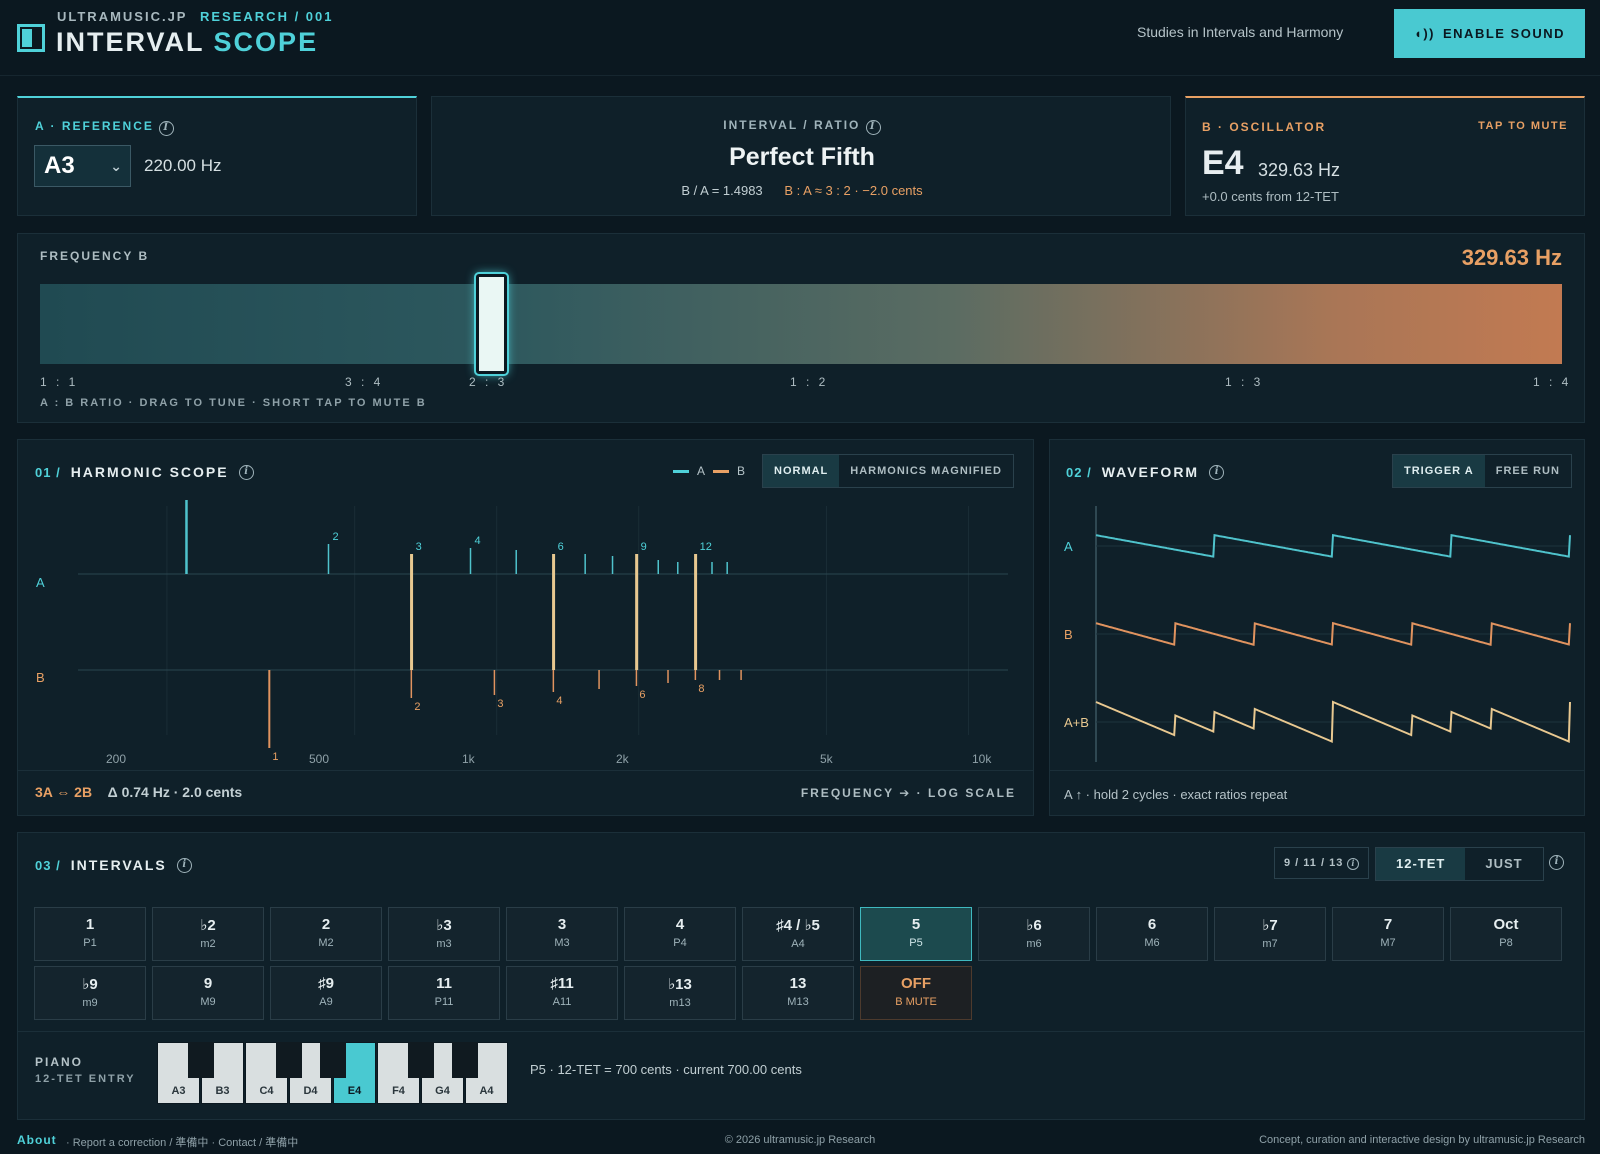 The width and height of the screenshot is (1600, 1154). What do you see at coordinates (916, 934) in the screenshot?
I see `interval-button-p5: 5 P5` at bounding box center [916, 934].